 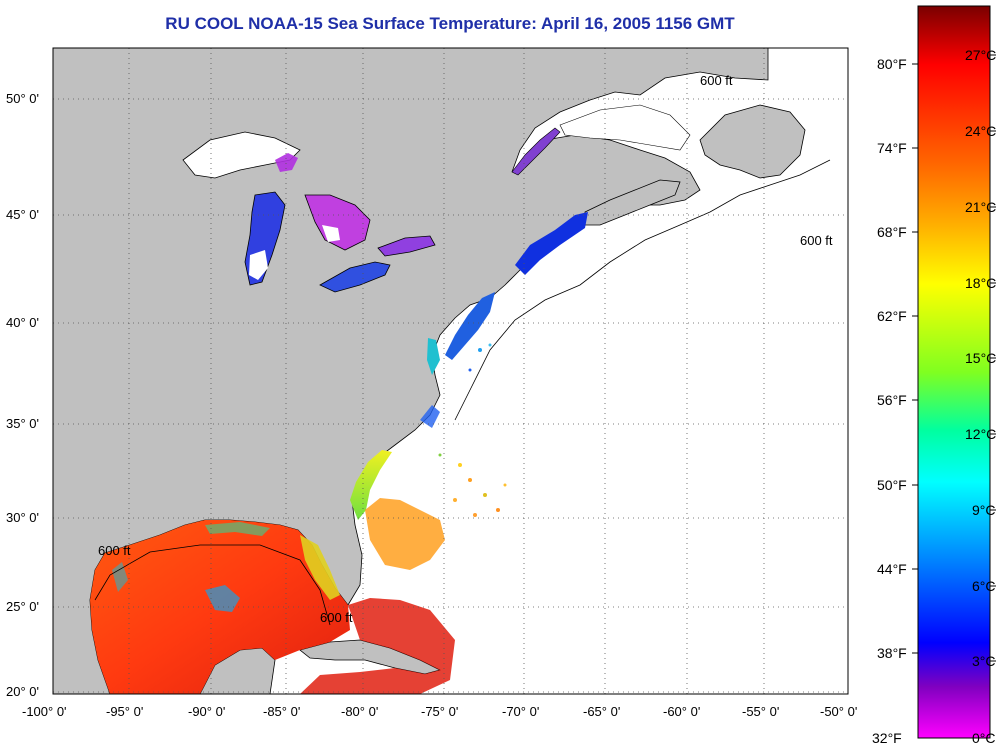 What do you see at coordinates (752, 141) in the screenshot?
I see `land-newfoundland` at bounding box center [752, 141].